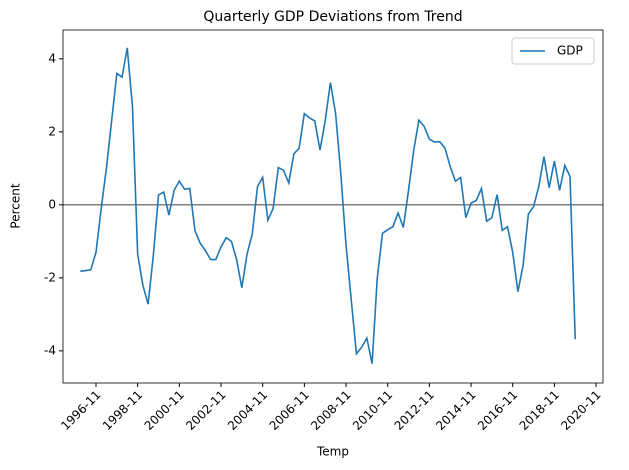 This screenshot has height=470, width=629. I want to click on x-tick-label: 2008-11, so click(330, 410).